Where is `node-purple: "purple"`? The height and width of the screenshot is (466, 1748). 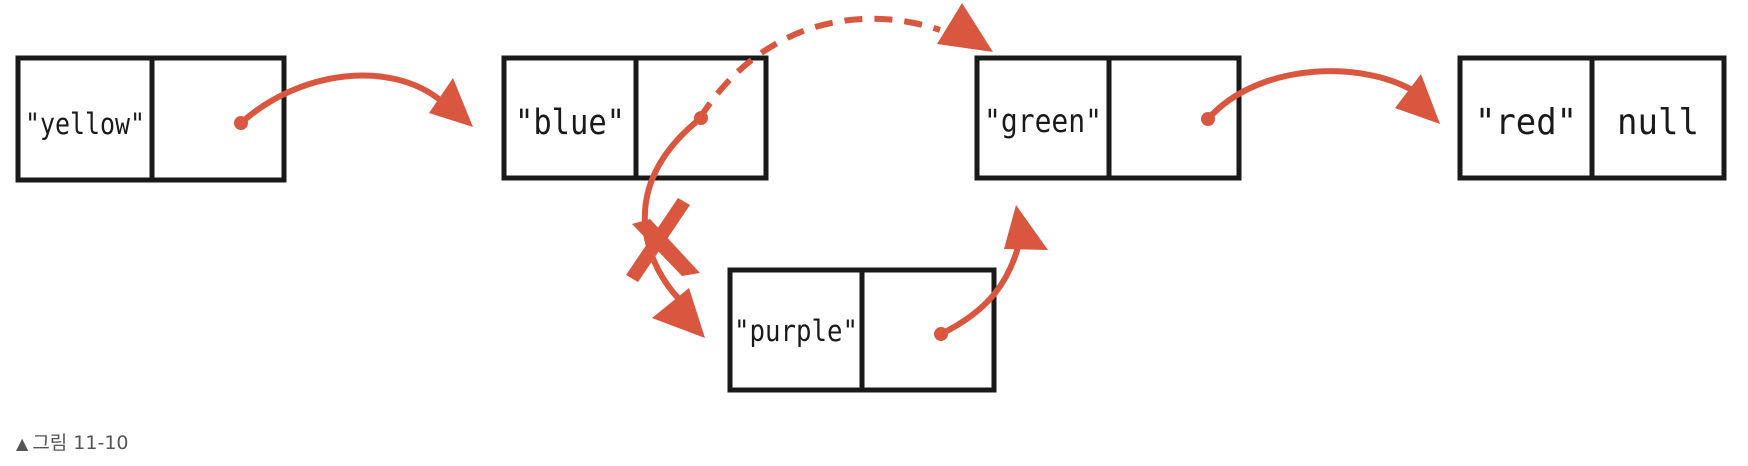
node-purple: "purple" is located at coordinates (862, 330).